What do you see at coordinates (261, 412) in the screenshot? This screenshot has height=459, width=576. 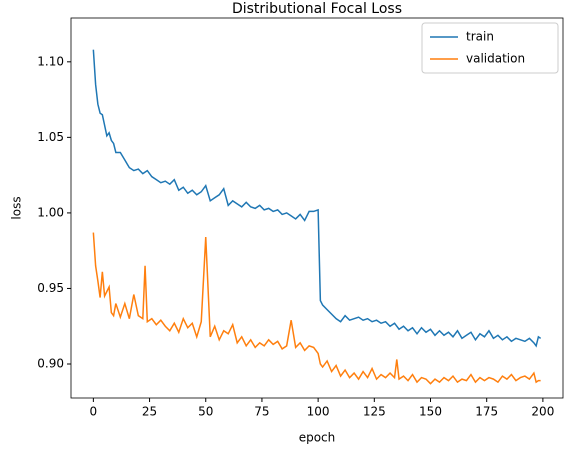 I see `x-tick-label: 75` at bounding box center [261, 412].